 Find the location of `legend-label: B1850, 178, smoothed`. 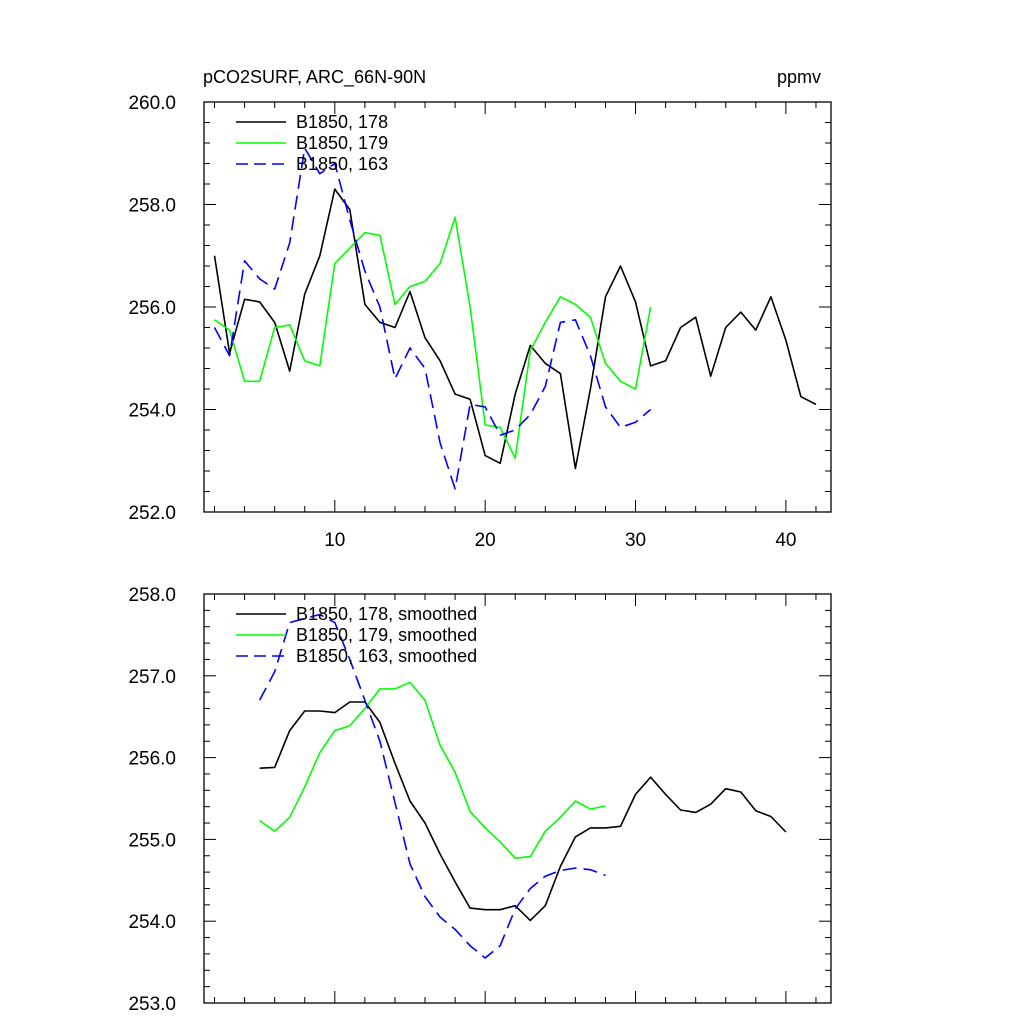

legend-label: B1850, 178, smoothed is located at coordinates (386, 614).